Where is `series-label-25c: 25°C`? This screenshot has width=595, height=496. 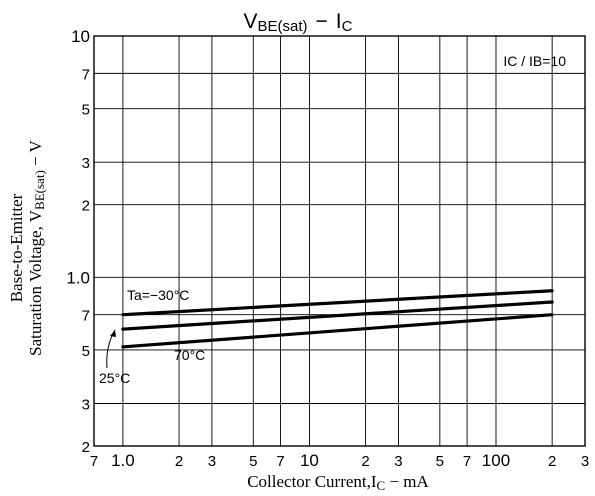
series-label-25c: 25°C is located at coordinates (114, 378).